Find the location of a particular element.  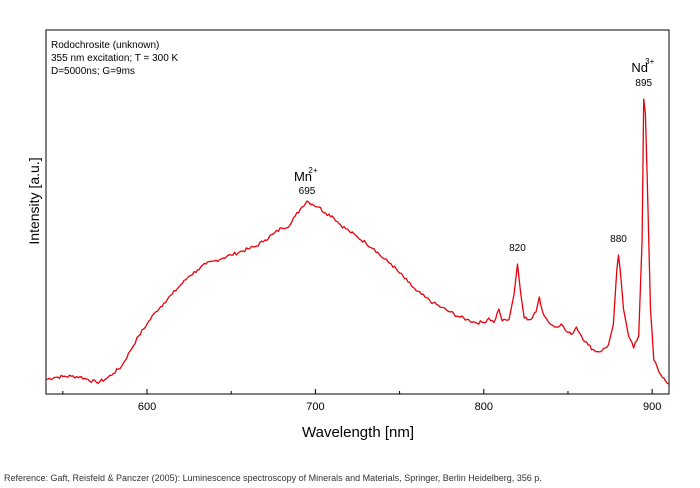

x-tick-label-900: 900 is located at coordinates (652, 407).